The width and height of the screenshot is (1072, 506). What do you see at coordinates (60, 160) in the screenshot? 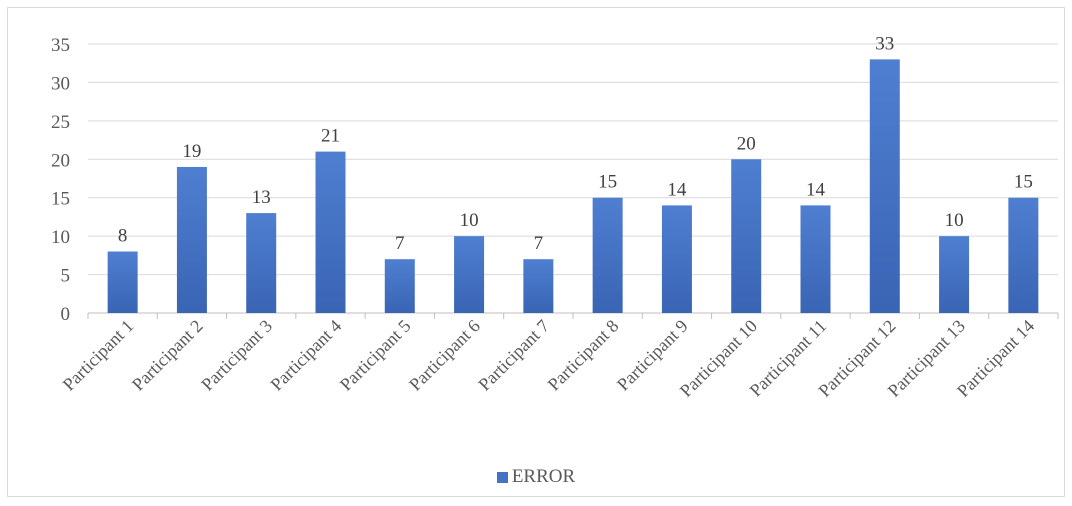
I see `y-tick-label: 20` at bounding box center [60, 160].